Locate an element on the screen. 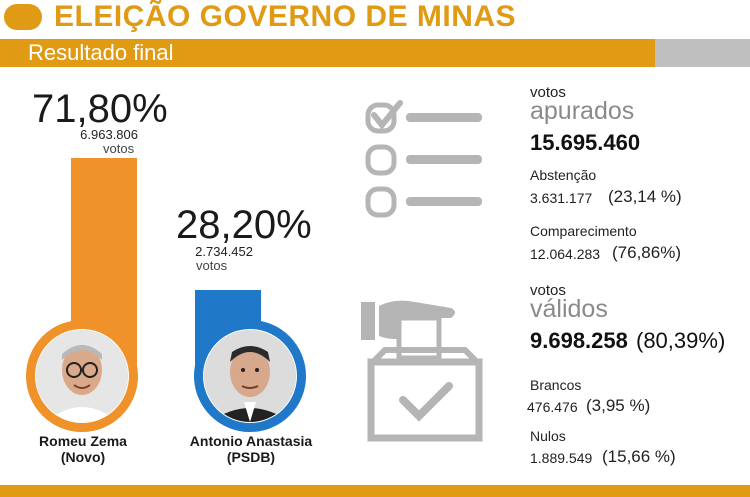  anastasia-portrait-icon is located at coordinates (250, 376).